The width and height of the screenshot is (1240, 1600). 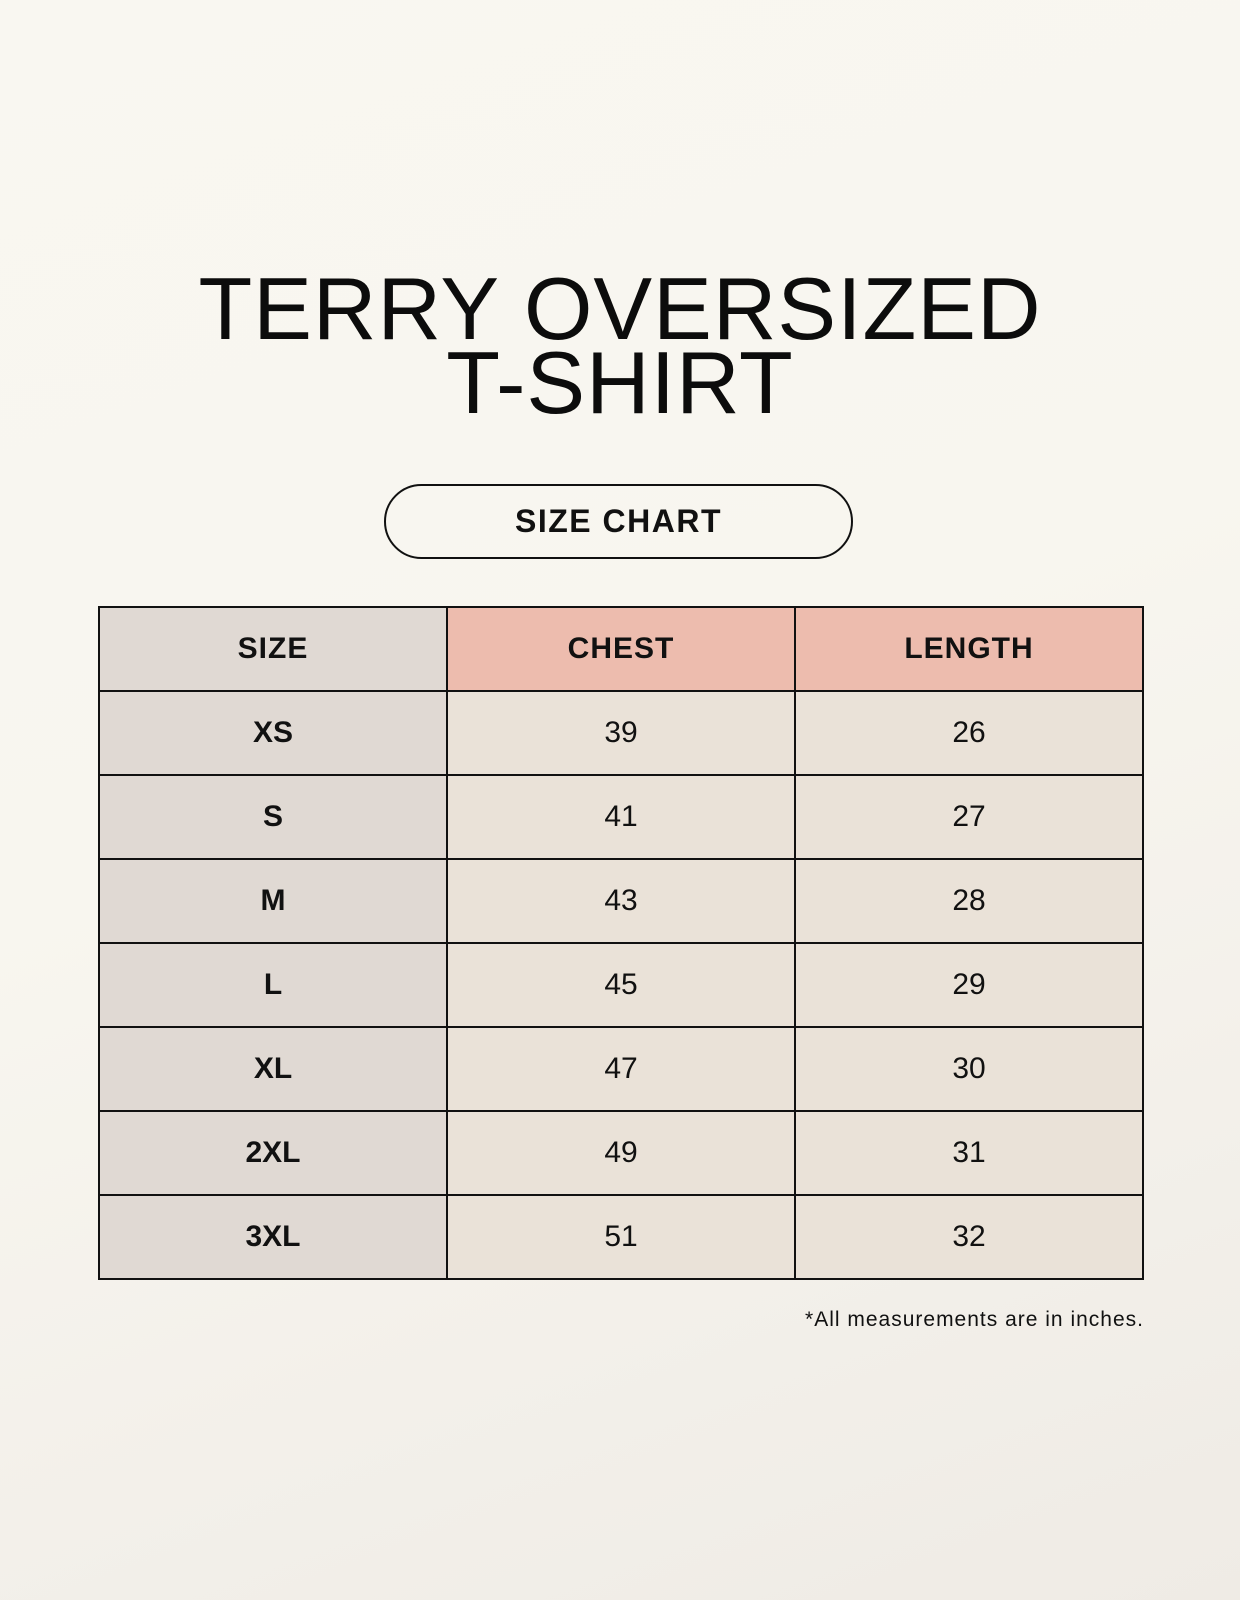 What do you see at coordinates (969, 1069) in the screenshot?
I see `length-cell: 30` at bounding box center [969, 1069].